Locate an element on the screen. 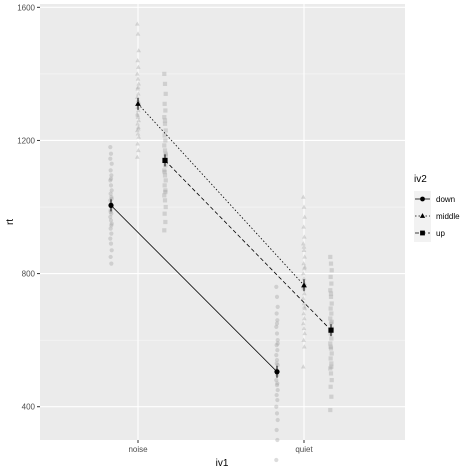 Image resolution: width=474 pixels, height=474 pixels. legend-label-down: down is located at coordinates (445, 199).